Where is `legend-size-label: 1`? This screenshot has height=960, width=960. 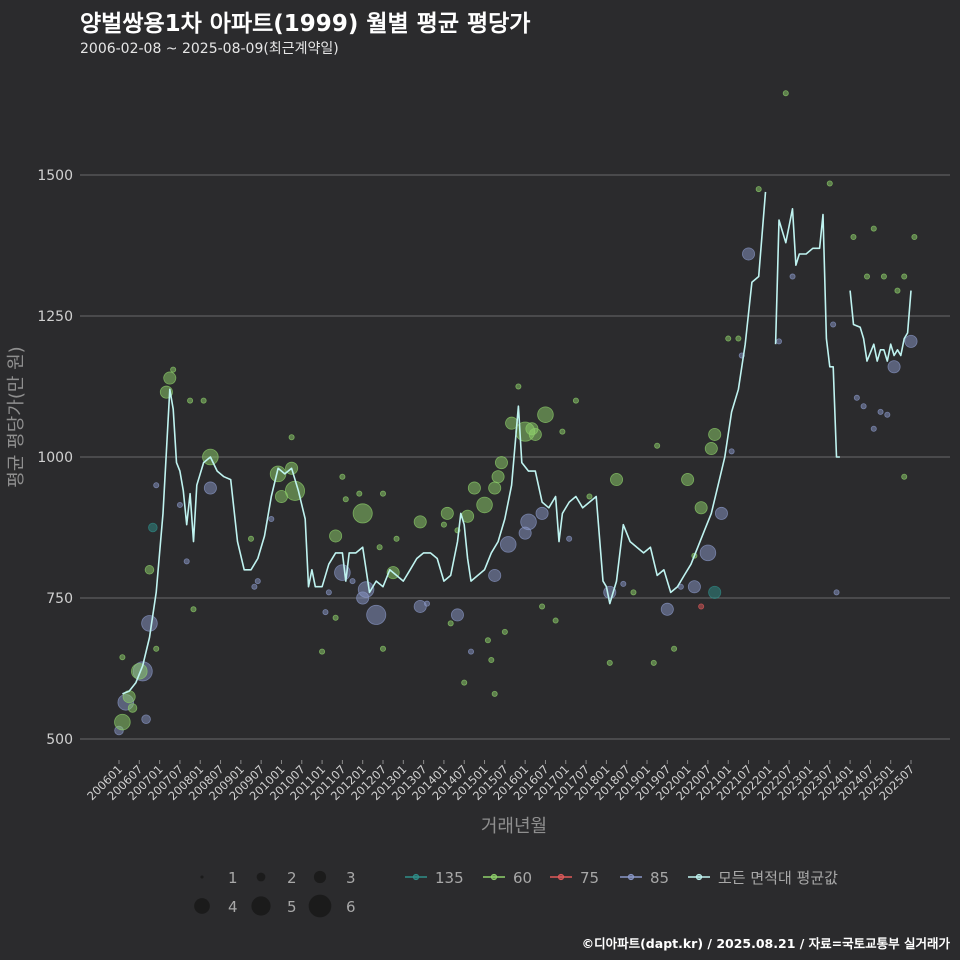
legend-size-label: 1 is located at coordinates (233, 878).